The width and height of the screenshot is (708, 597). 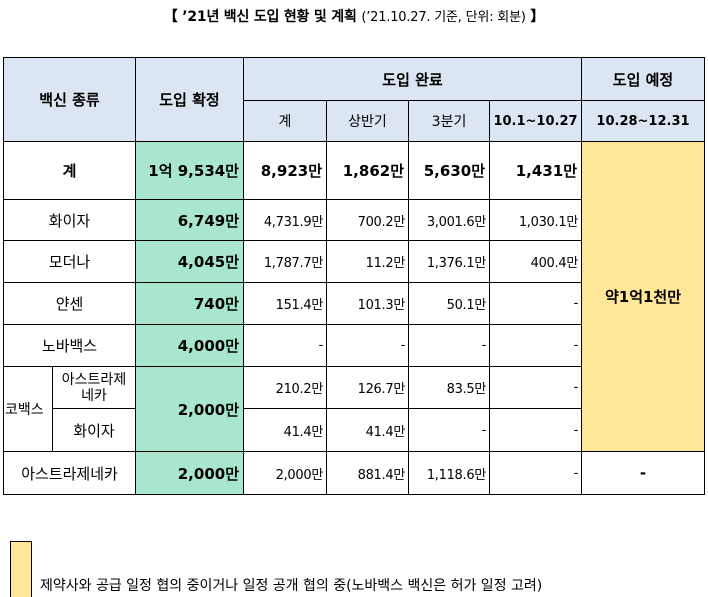 What do you see at coordinates (189, 170) in the screenshot?
I see `total-confirmed: 1억 9,534만` at bounding box center [189, 170].